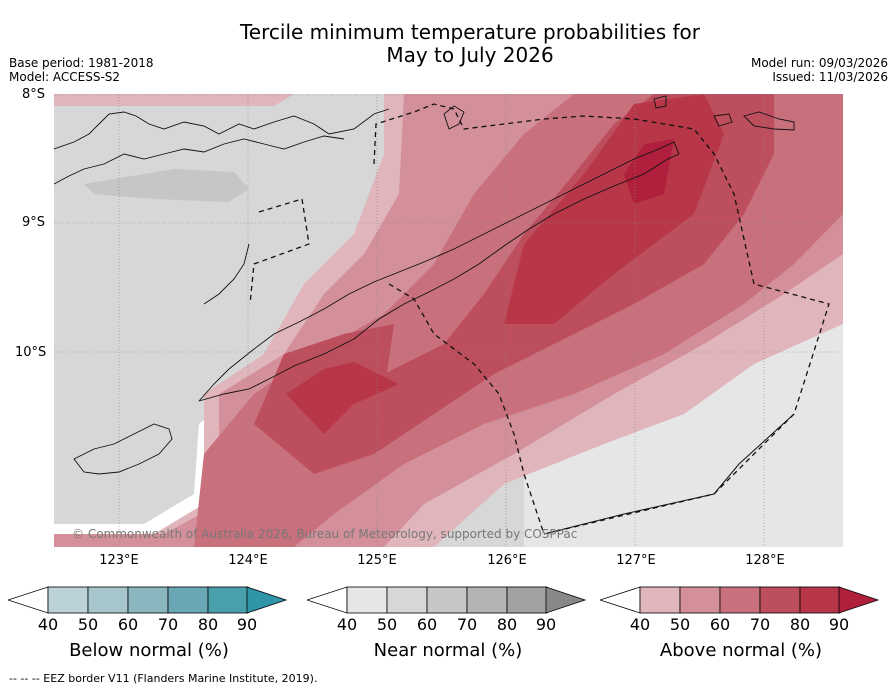 The width and height of the screenshot is (896, 690). Describe the element at coordinates (208, 624) in the screenshot. I see `cb-below-tick-80: 80` at that location.